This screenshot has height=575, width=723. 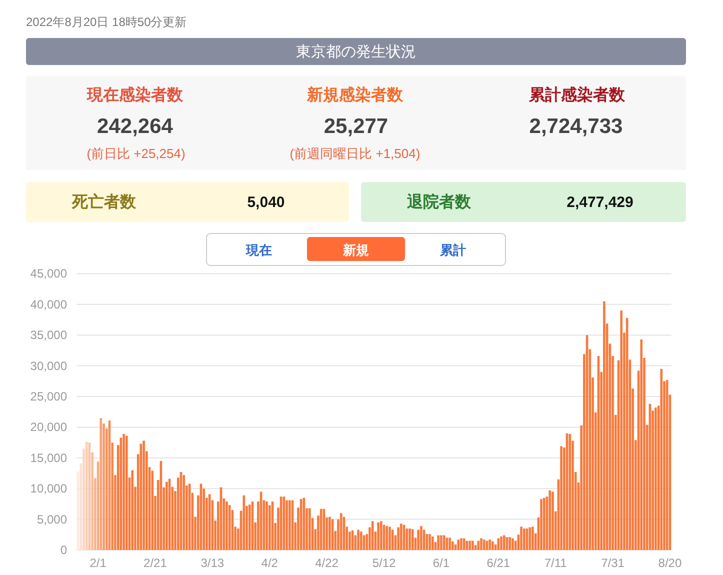 What do you see at coordinates (49, 365) in the screenshot?
I see `y-tick-label: 30,000` at bounding box center [49, 365].